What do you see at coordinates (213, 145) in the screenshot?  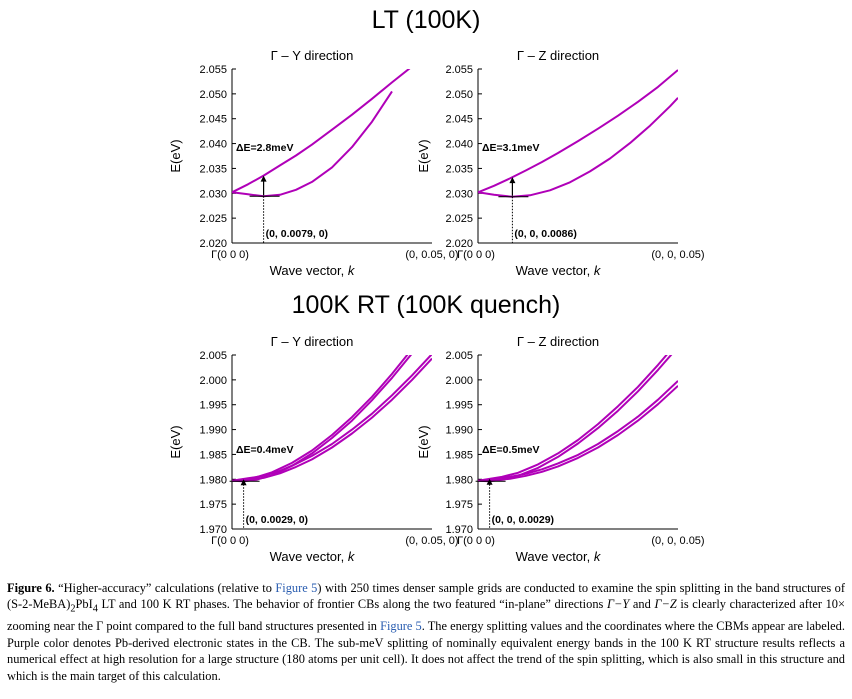 I see `panel-1-y-tick-label: 2.040` at bounding box center [213, 145].